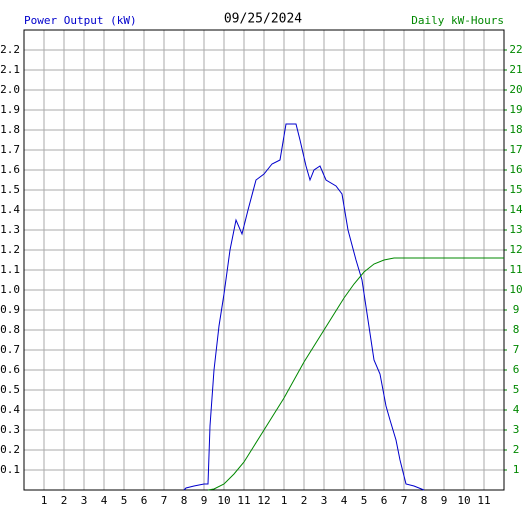 This screenshot has height=510, width=527. What do you see at coordinates (515, 149) in the screenshot?
I see `y2-tick-label: 17` at bounding box center [515, 149].